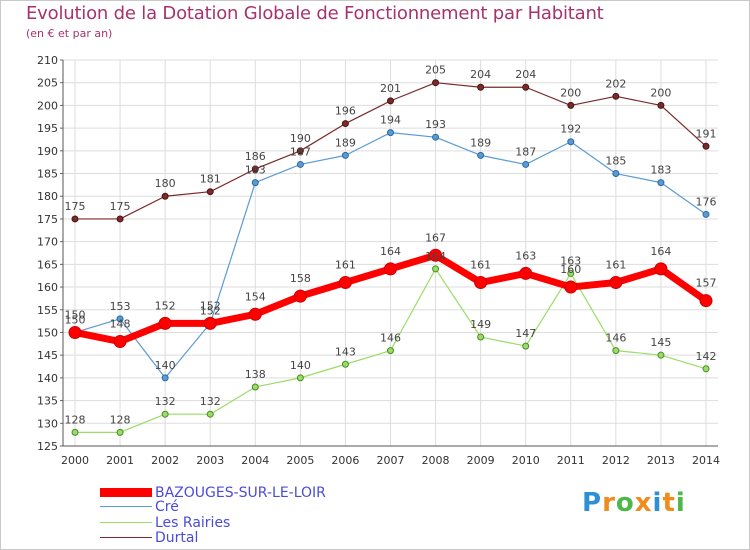 The width and height of the screenshot is (750, 550). What do you see at coordinates (47, 264) in the screenshot?
I see `y-tick-label: 165` at bounding box center [47, 264].